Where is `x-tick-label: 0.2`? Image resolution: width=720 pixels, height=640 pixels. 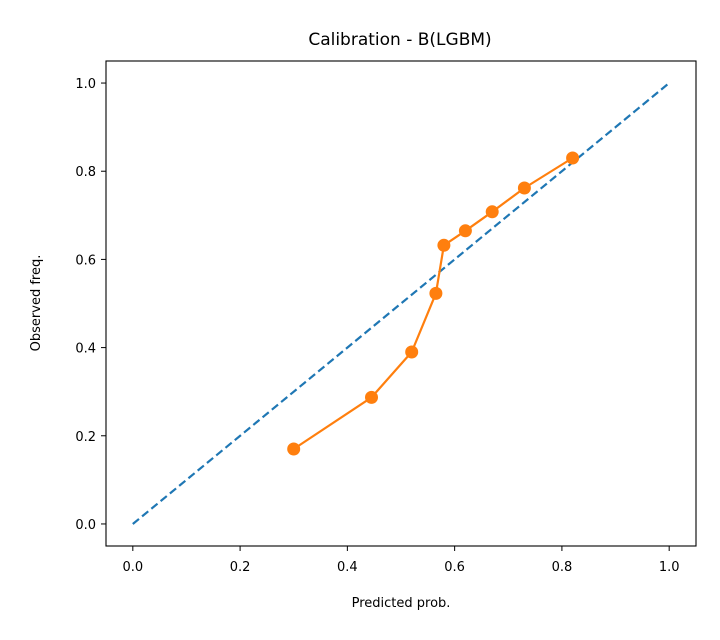
x-tick-label: 0.2 is located at coordinates (240, 567).